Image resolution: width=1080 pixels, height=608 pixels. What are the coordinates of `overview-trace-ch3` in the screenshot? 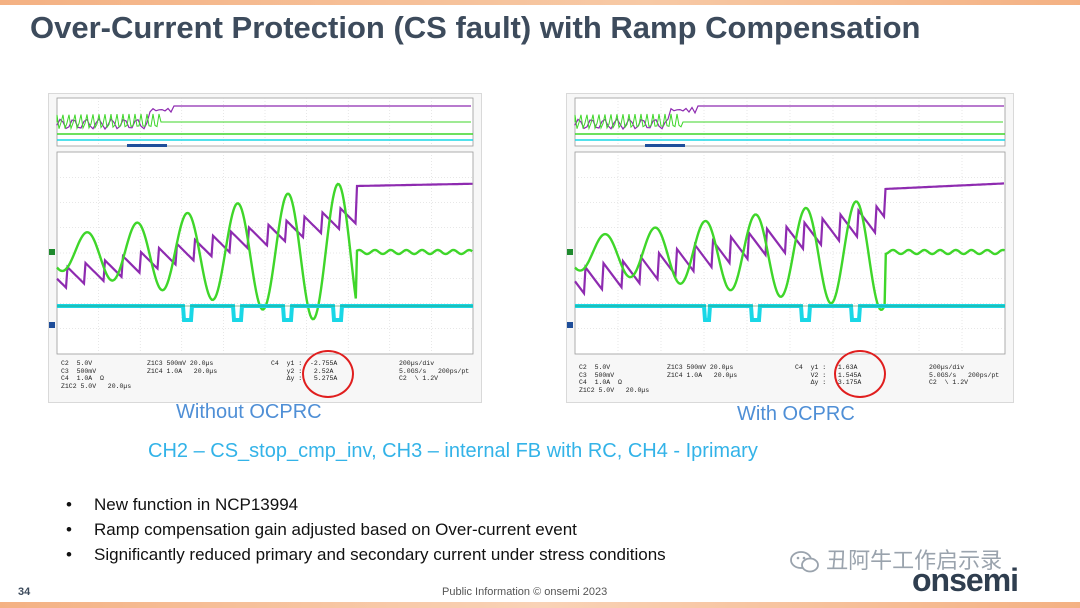 It's located at (789, 118).